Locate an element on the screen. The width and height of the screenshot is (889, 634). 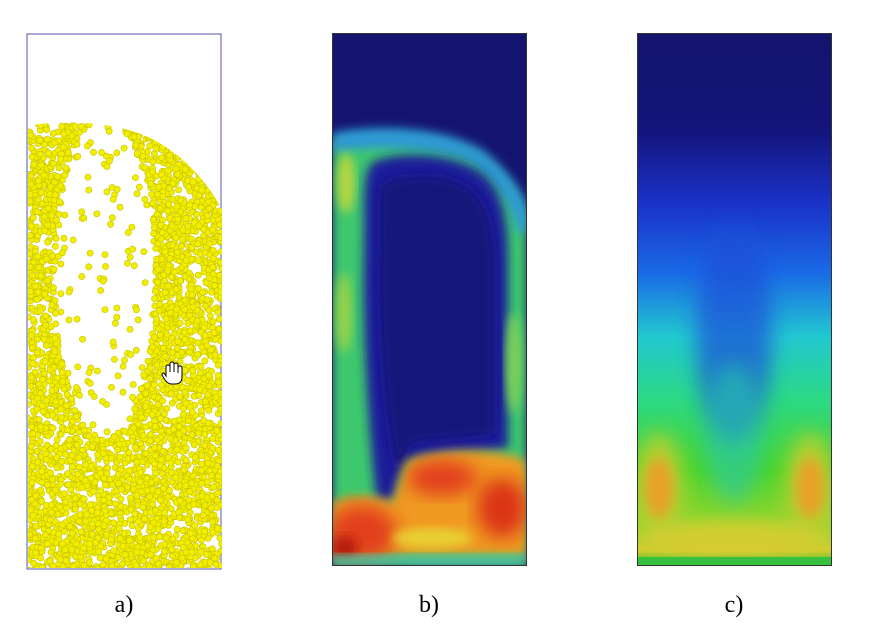
caption-c: c) is located at coordinates (734, 605).